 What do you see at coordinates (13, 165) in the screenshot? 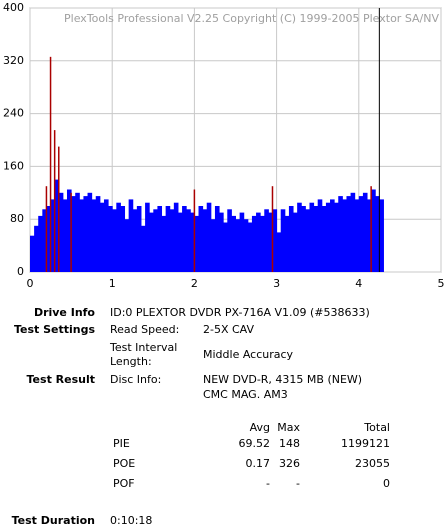
I see `y-tick-label: 160` at bounding box center [13, 165].